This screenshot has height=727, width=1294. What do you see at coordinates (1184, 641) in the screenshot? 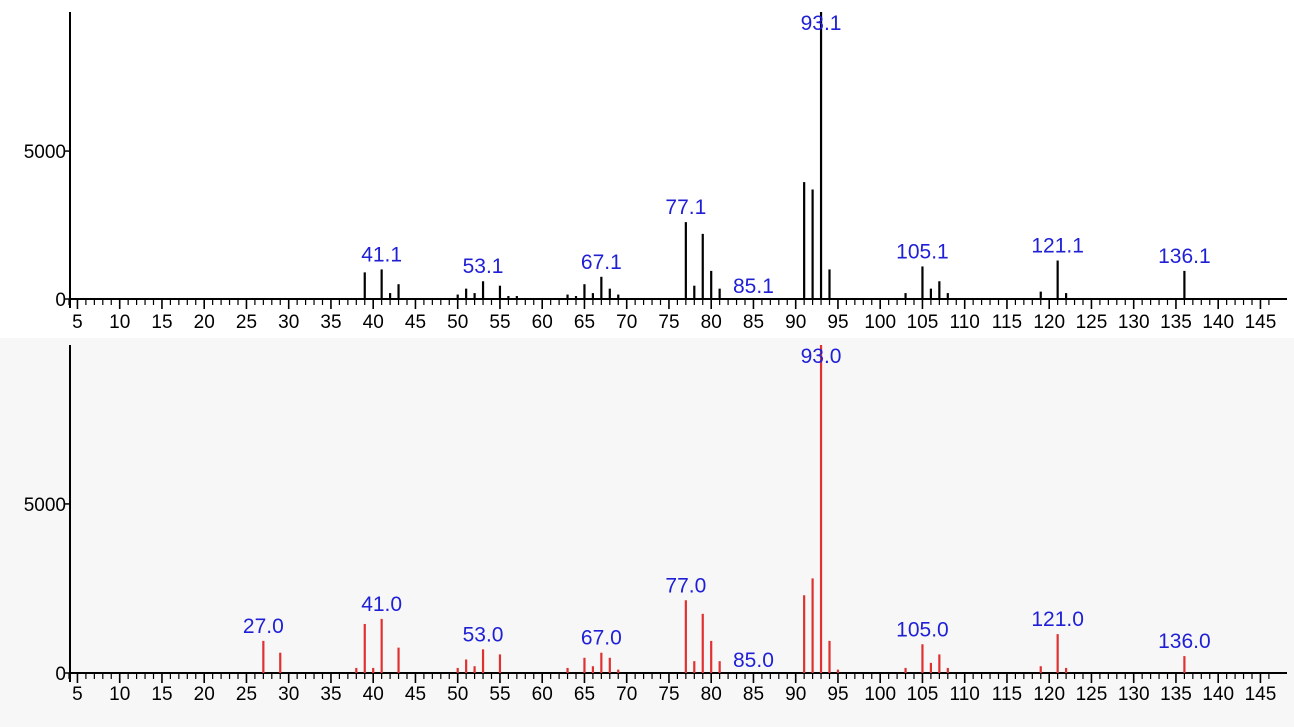
I see `peak-annotation: 136.0` at bounding box center [1184, 641].